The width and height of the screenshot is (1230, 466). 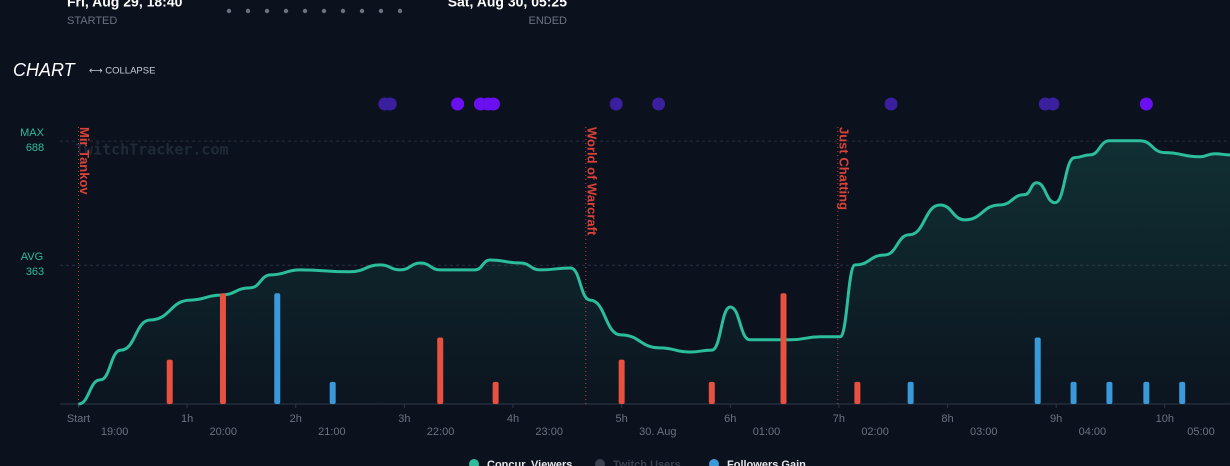 I want to click on reference-label: AVG, so click(x=32, y=257).